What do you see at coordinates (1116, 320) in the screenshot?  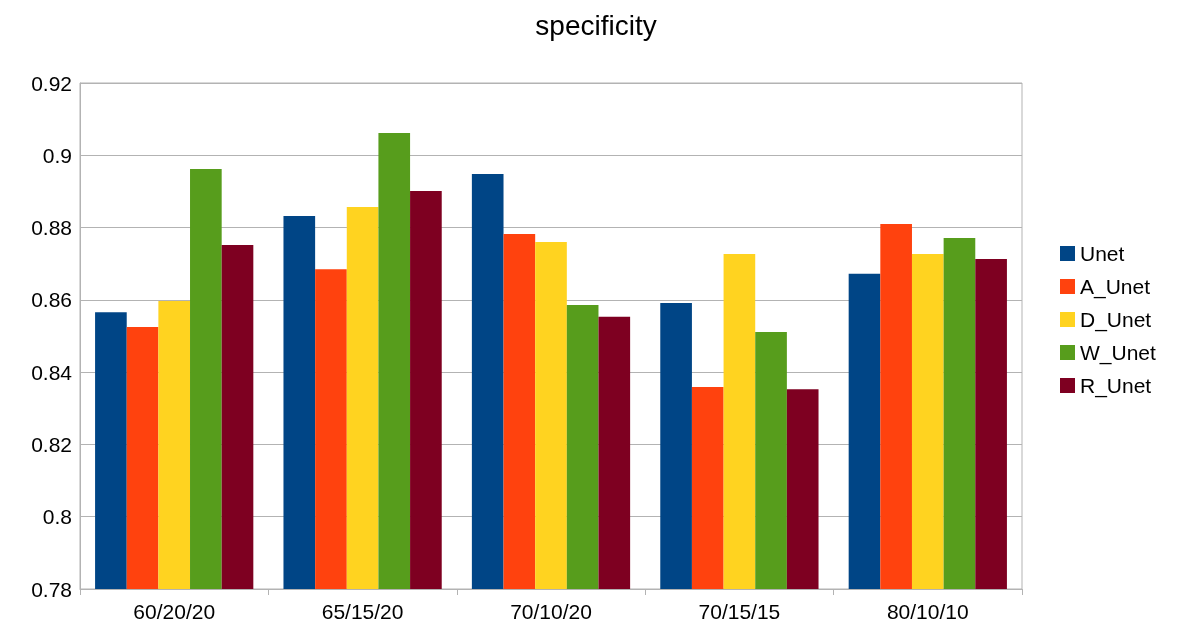 I see `legend-label: D_Unet` at bounding box center [1116, 320].